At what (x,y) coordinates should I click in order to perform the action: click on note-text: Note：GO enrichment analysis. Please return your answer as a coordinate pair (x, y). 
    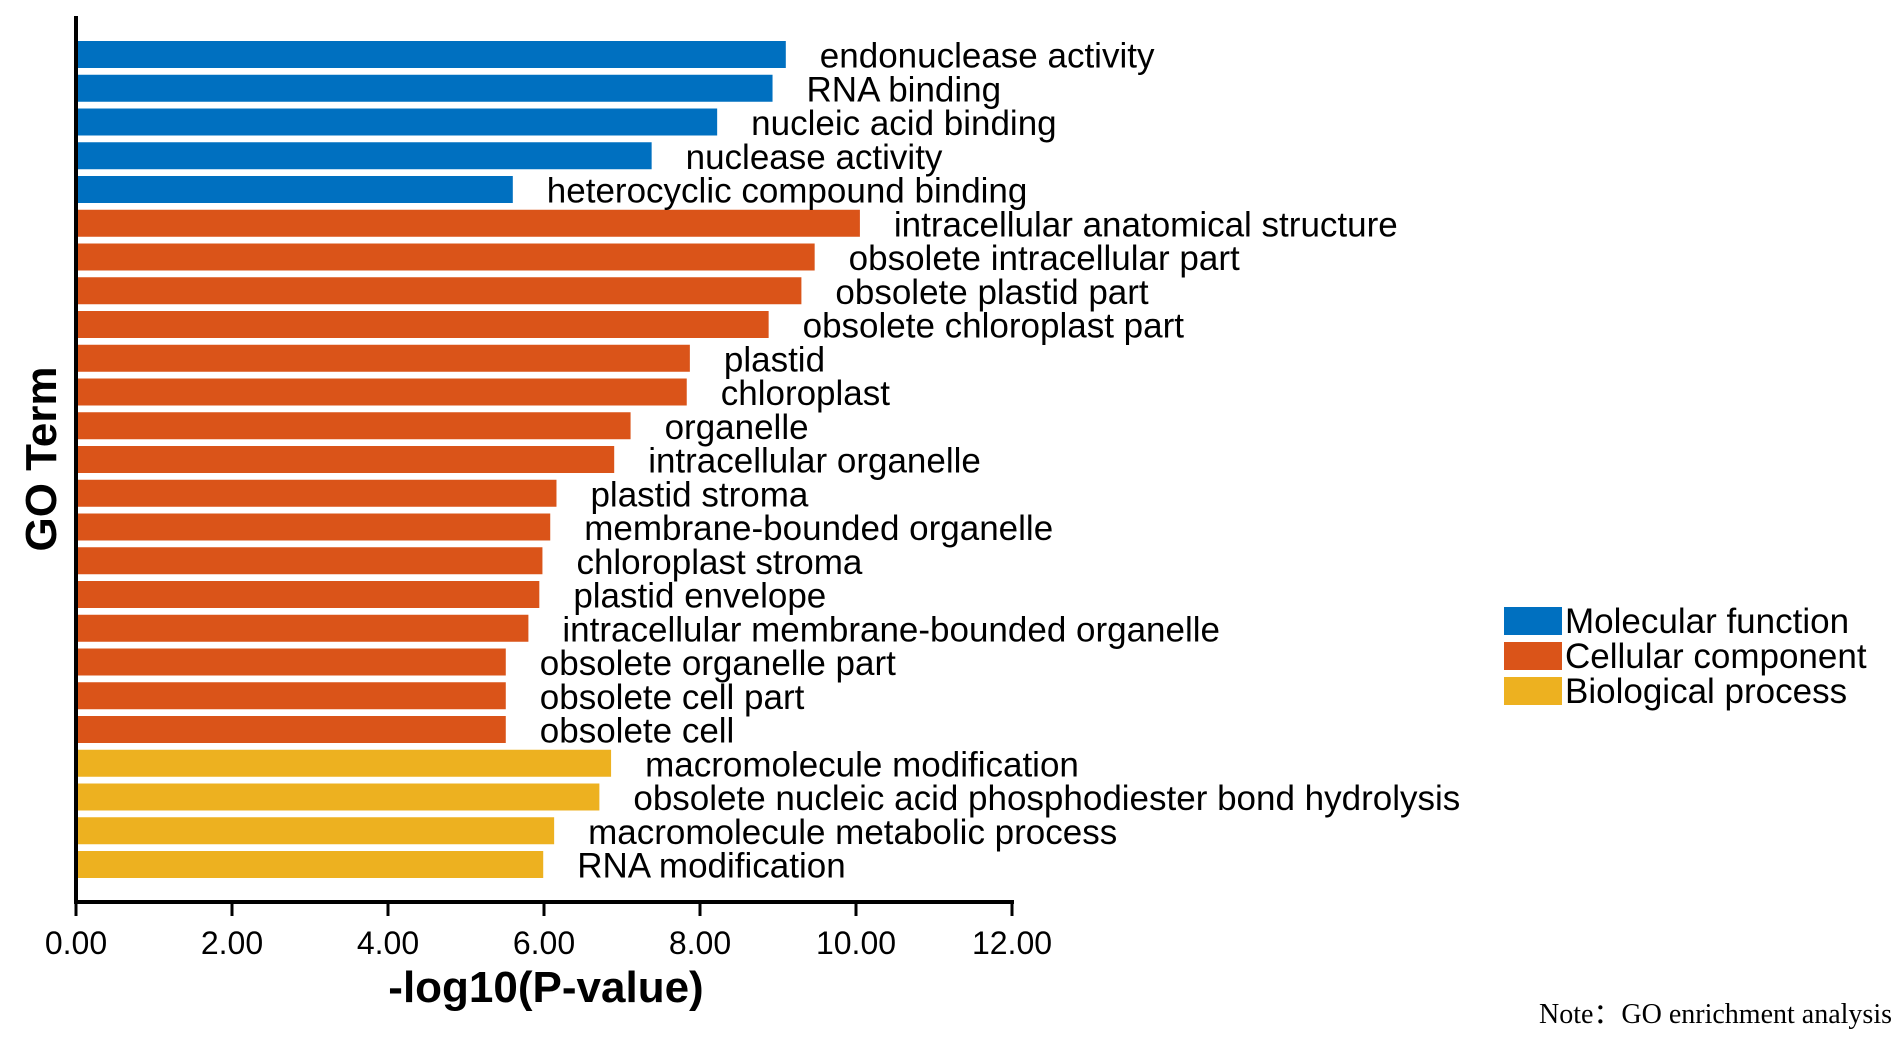
    Looking at the image, I should click on (1715, 1014).